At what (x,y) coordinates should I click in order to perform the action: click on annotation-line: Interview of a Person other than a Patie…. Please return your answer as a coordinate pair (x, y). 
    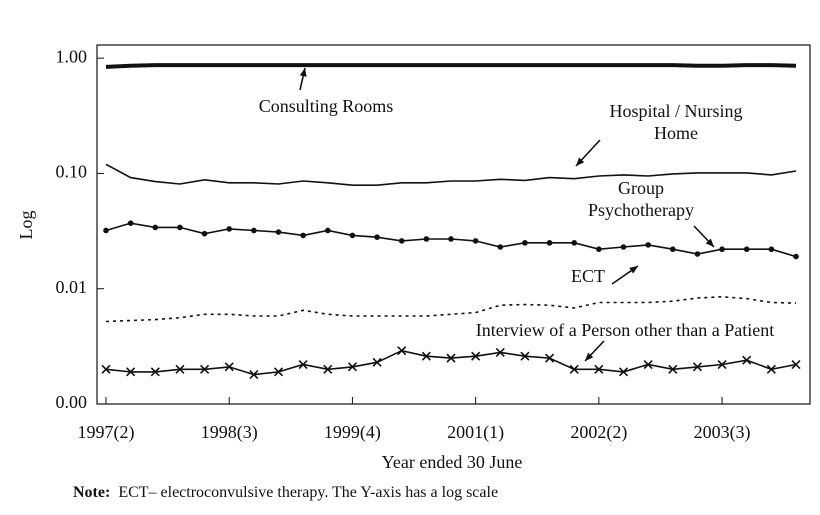
    Looking at the image, I should click on (625, 330).